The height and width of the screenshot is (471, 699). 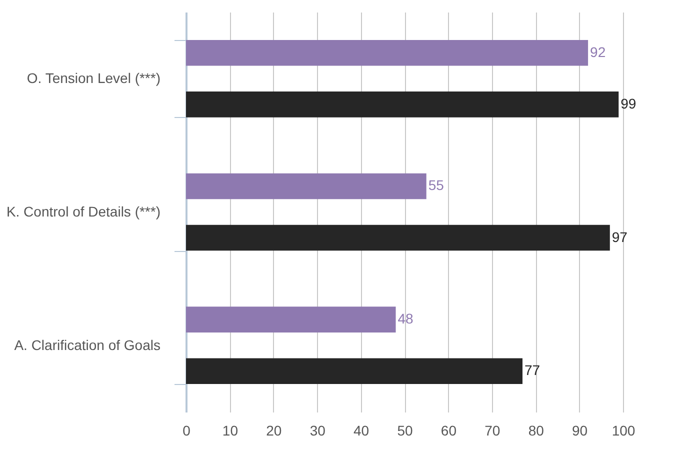 I want to click on y-tick-label: O. Tension Level (***), so click(x=93, y=78).